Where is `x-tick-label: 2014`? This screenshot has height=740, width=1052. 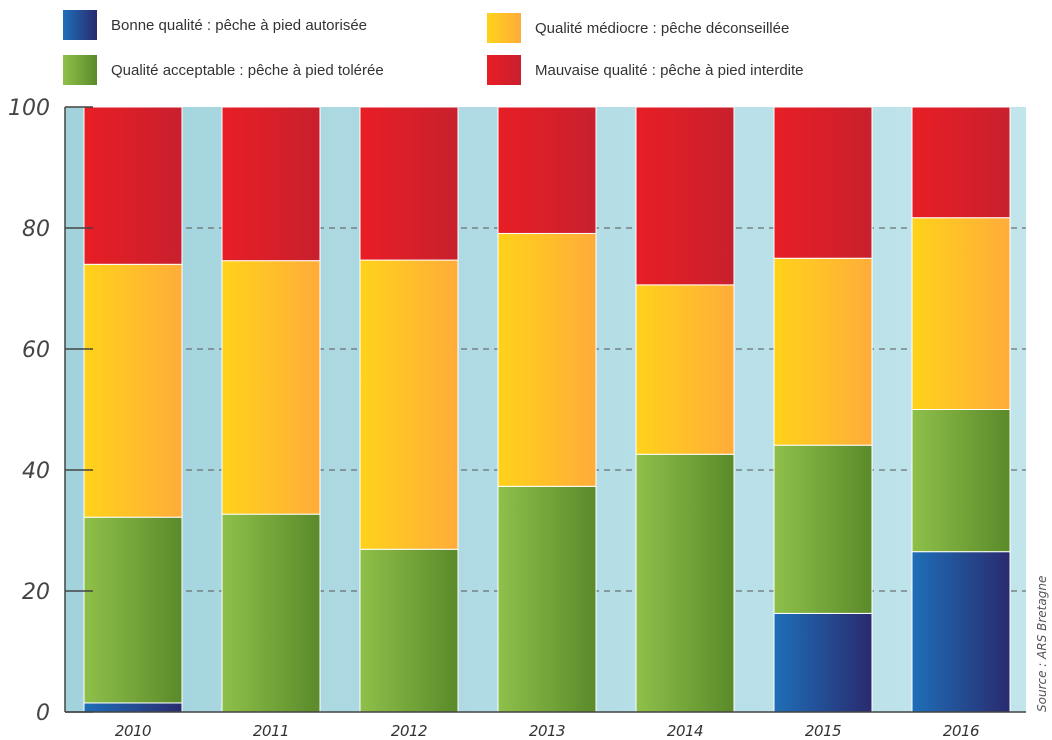 x-tick-label: 2014 is located at coordinates (685, 731).